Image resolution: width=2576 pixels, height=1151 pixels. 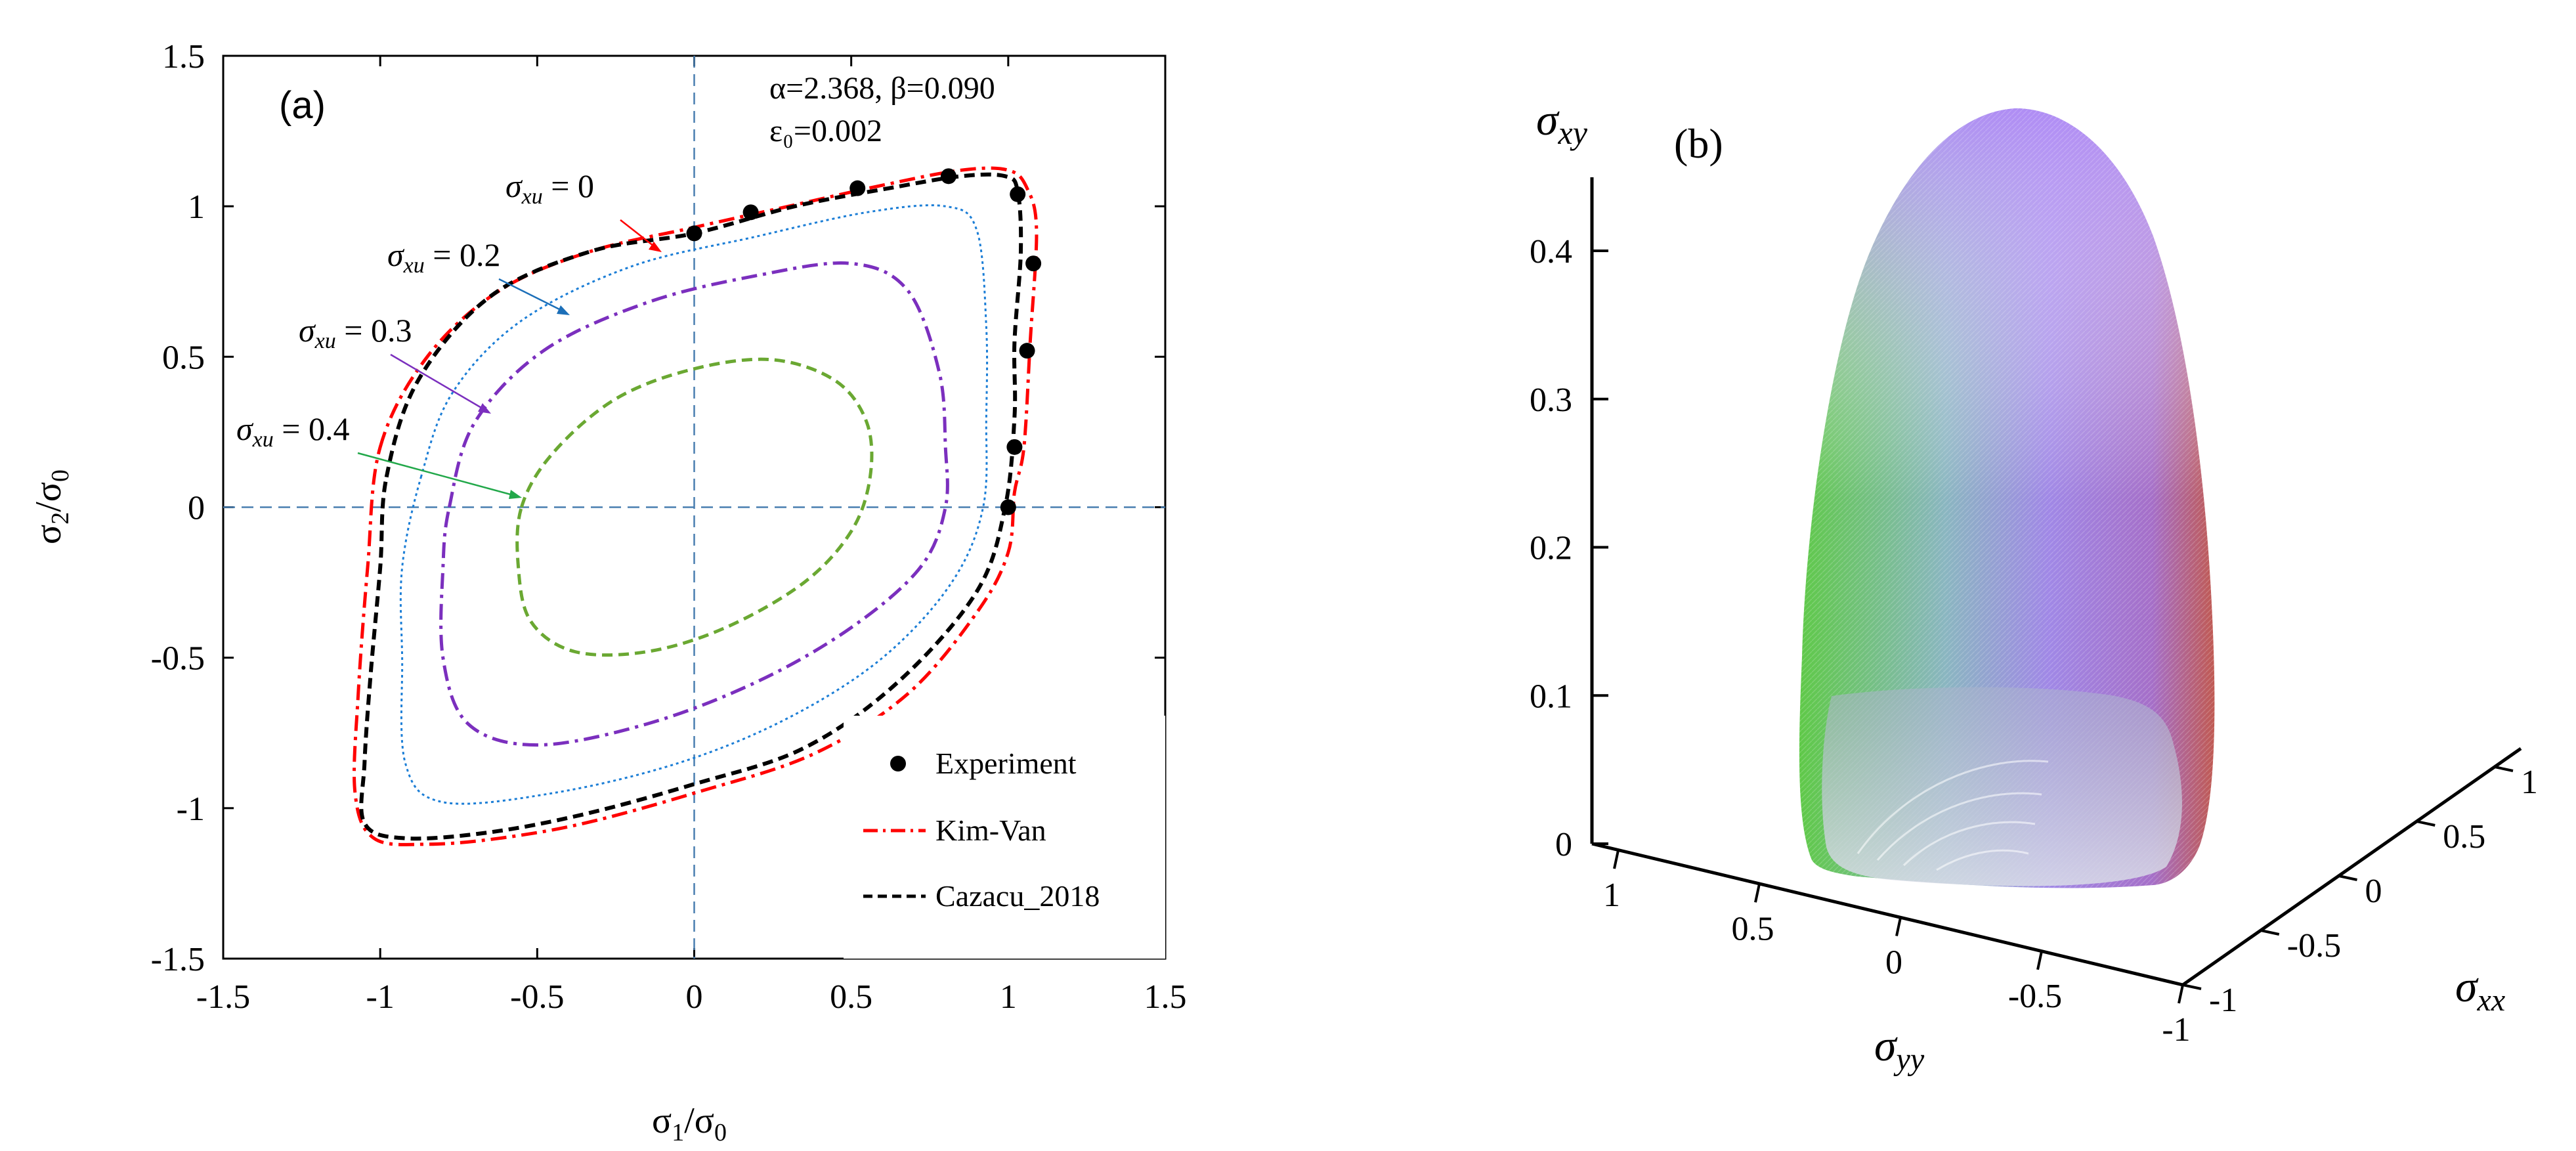 I want to click on x-tick-label-b: -1, so click(x=2223, y=1000).